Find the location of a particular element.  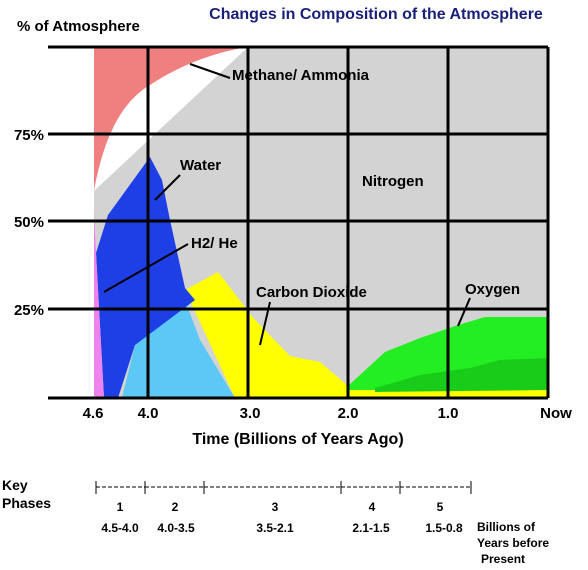

phase-note-3: Present is located at coordinates (503, 559).